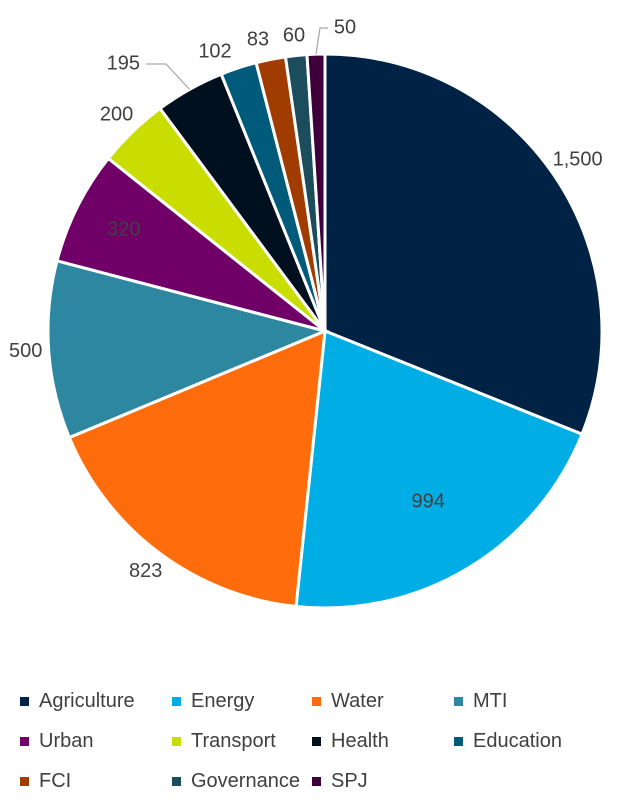  Describe the element at coordinates (123, 230) in the screenshot. I see `data-label-urban: 320` at that location.